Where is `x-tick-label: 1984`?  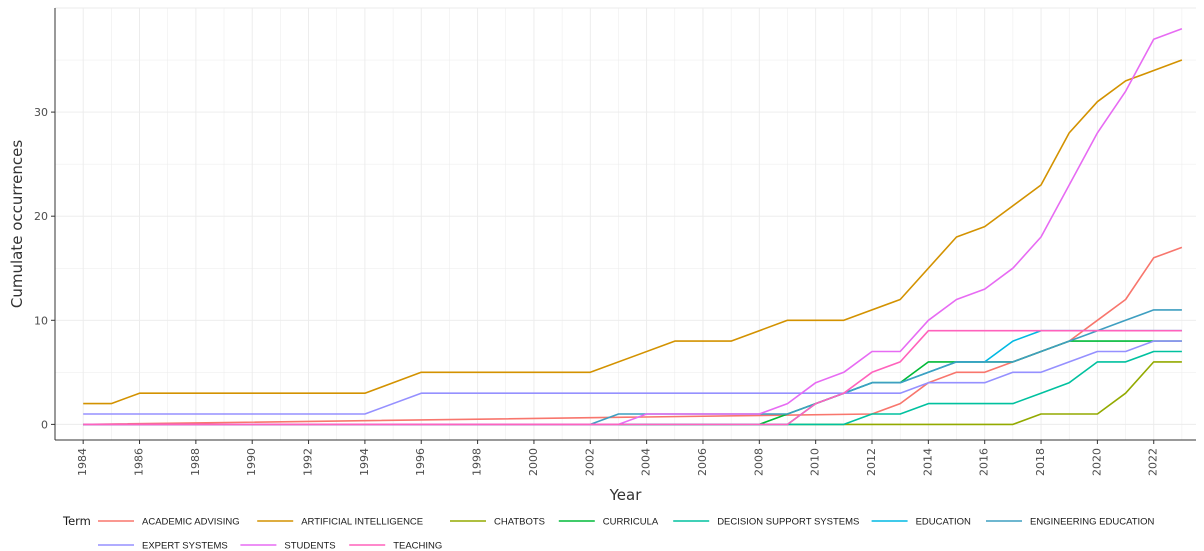 x-tick-label: 1984 is located at coordinates (82, 462).